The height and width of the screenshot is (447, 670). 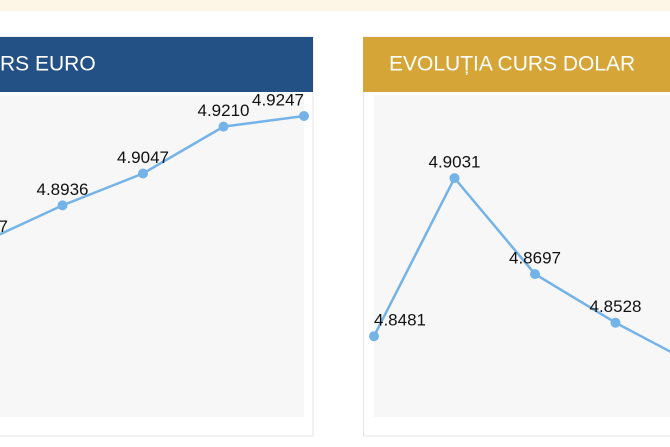 I want to click on value-label: 4.9247, so click(x=278, y=99).